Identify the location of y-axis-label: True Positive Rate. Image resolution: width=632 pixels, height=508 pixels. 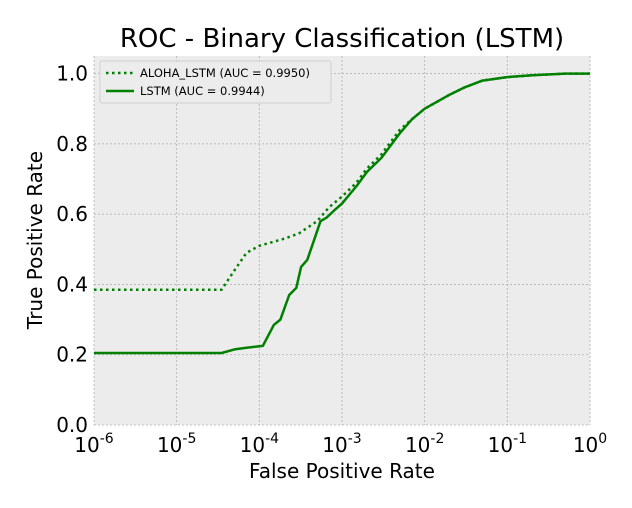
(35, 240).